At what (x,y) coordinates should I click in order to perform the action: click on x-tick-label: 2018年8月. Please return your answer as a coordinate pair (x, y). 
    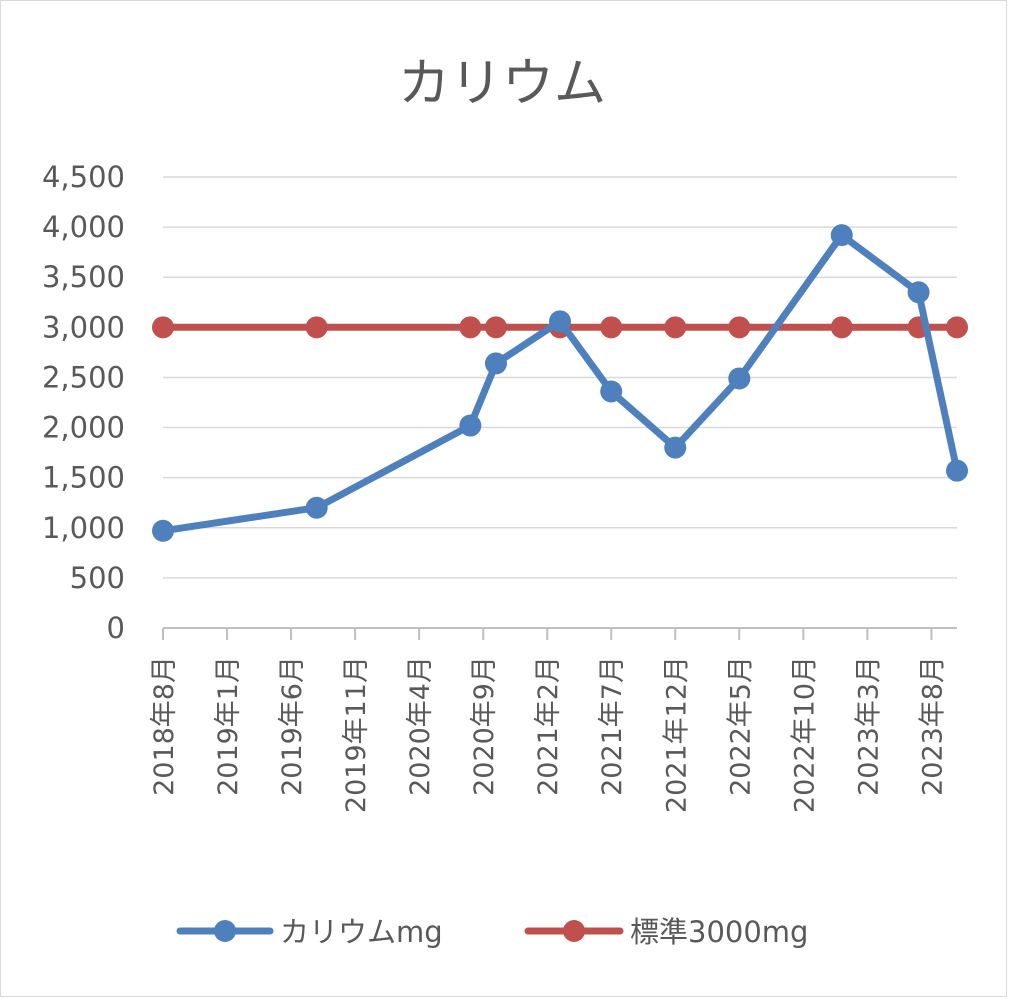
    Looking at the image, I should click on (164, 726).